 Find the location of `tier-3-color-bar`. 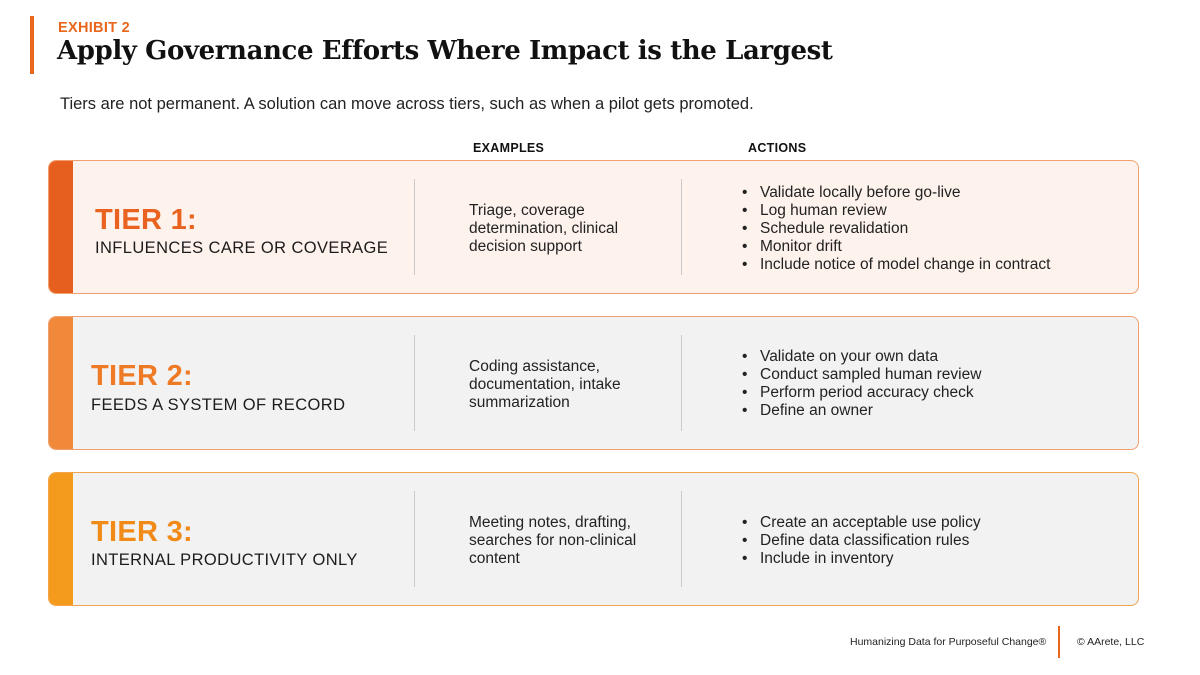

tier-3-color-bar is located at coordinates (61, 539).